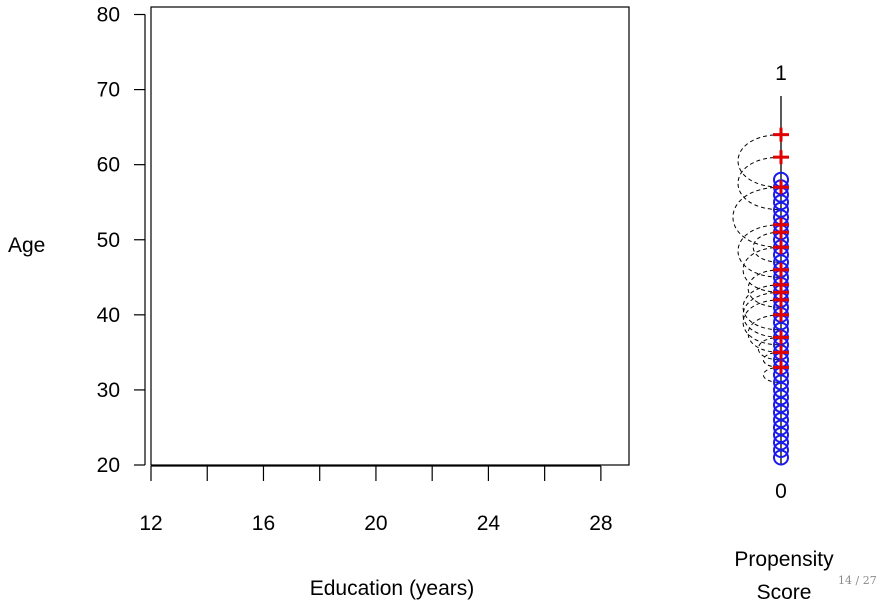 Image resolution: width=887 pixels, height=600 pixels. Describe the element at coordinates (26, 245) in the screenshot. I see `y-axis-label: Age` at that location.